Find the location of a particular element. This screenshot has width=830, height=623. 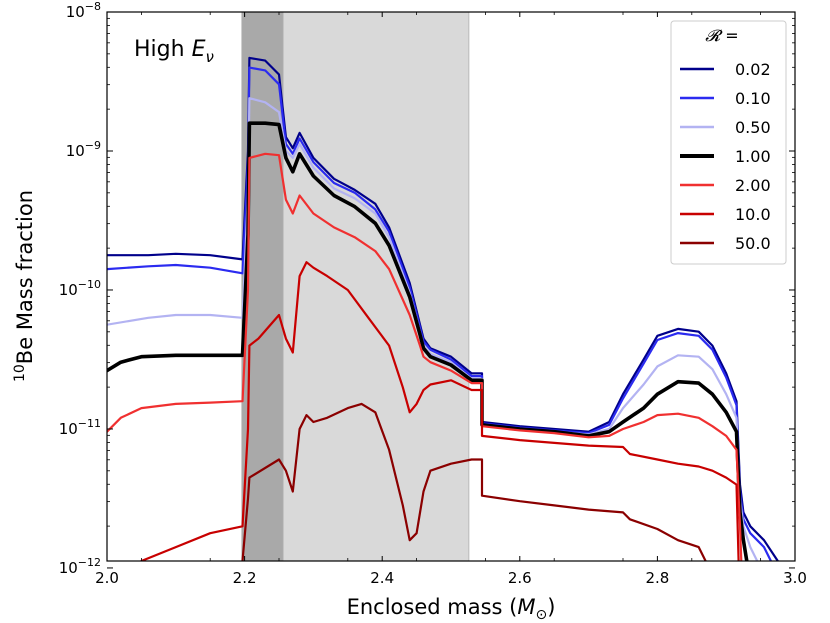

legend: 𝓡 = 0.02 0.10 0.50 1.00 2.00 10.0 50.0 is located at coordinates (728, 142).